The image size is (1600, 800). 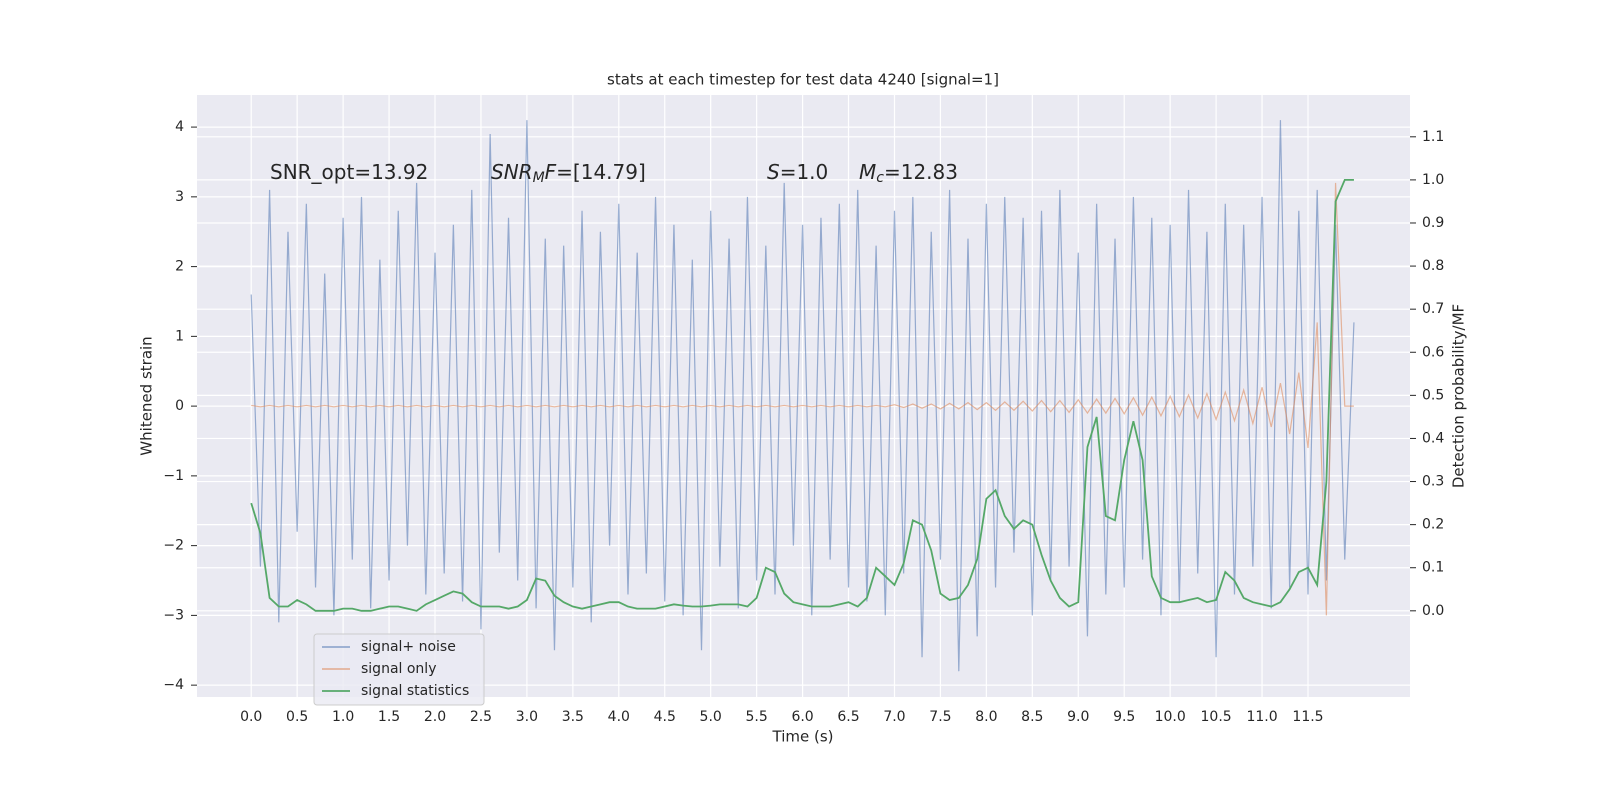 I want to click on x-tick-label: 5.0, so click(x=711, y=717).